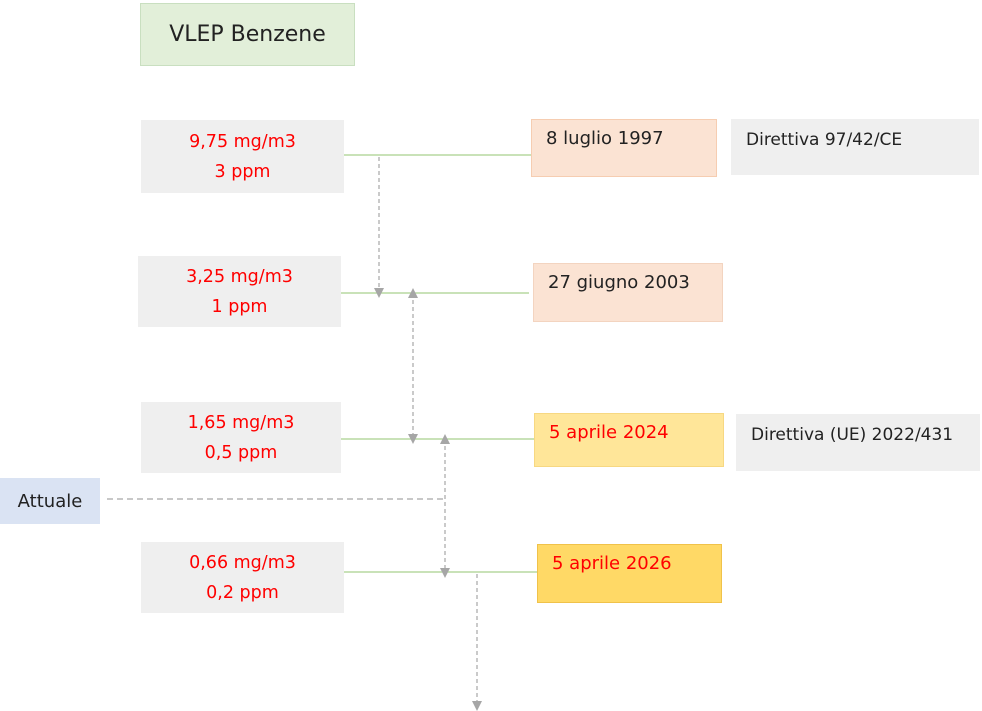 Image resolution: width=982 pixels, height=711 pixels. I want to click on limit-ppm-2026: 0,2 ppm, so click(242, 592).